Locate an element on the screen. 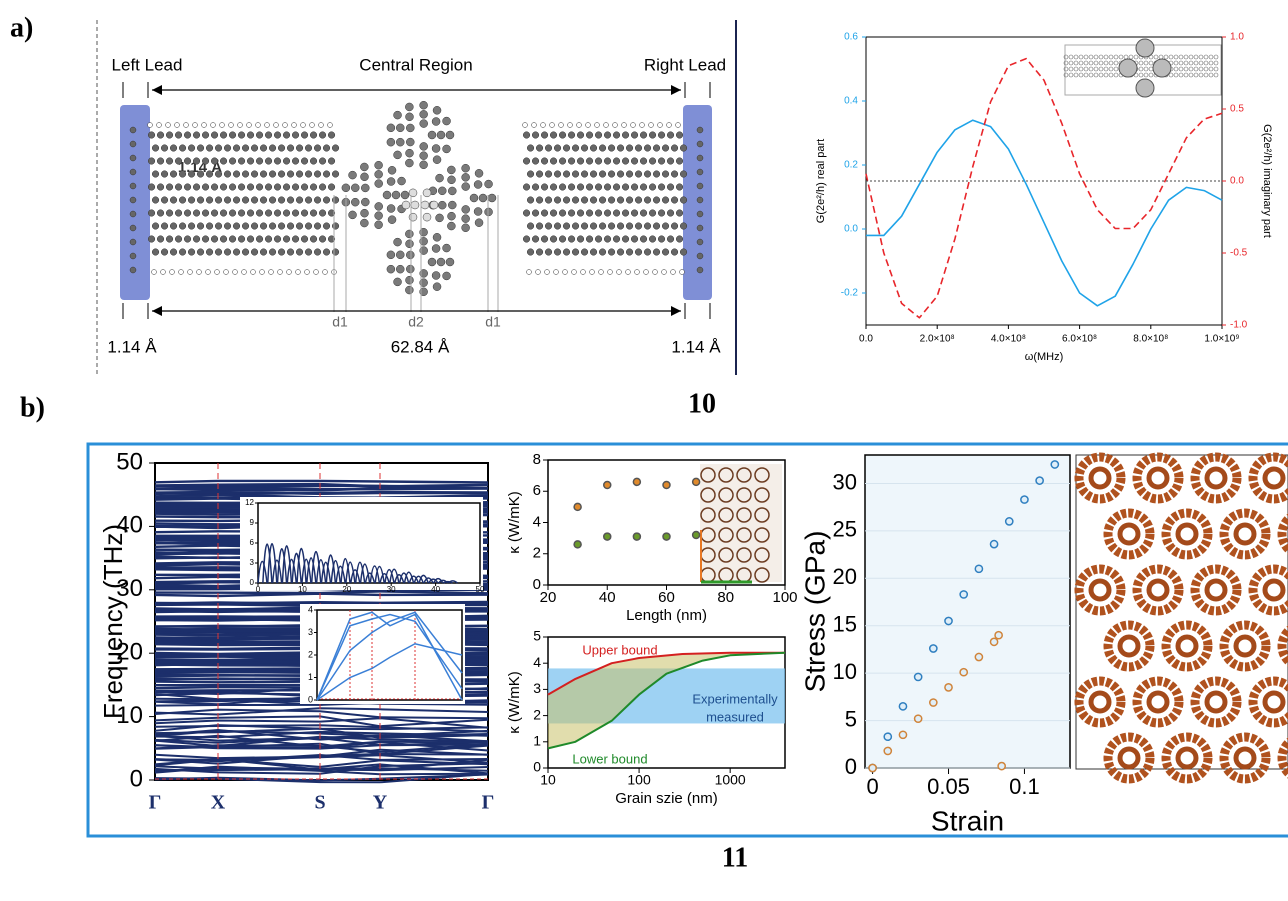 The height and width of the screenshot is (901, 1288). label: d1 is located at coordinates (493, 322).